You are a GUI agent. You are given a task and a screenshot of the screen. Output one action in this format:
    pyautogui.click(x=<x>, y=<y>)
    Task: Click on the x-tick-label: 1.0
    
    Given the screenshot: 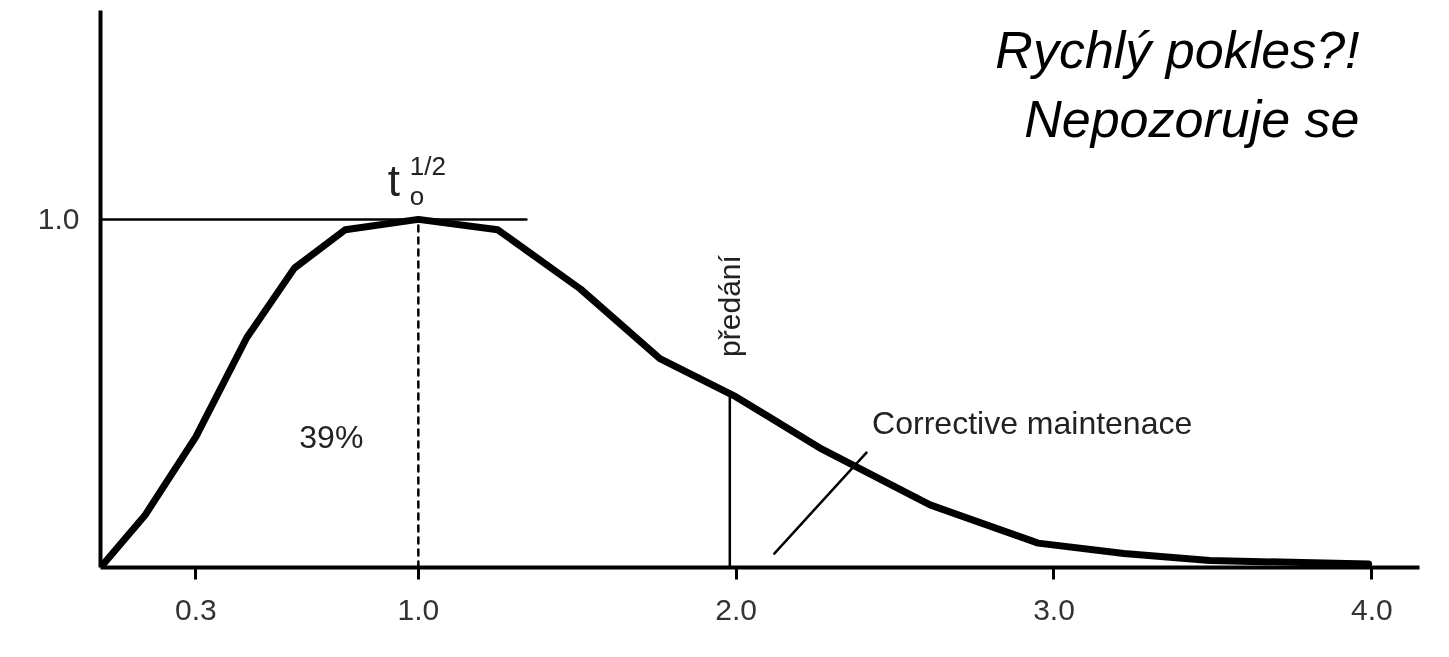 What is the action you would take?
    pyautogui.click(x=418, y=609)
    